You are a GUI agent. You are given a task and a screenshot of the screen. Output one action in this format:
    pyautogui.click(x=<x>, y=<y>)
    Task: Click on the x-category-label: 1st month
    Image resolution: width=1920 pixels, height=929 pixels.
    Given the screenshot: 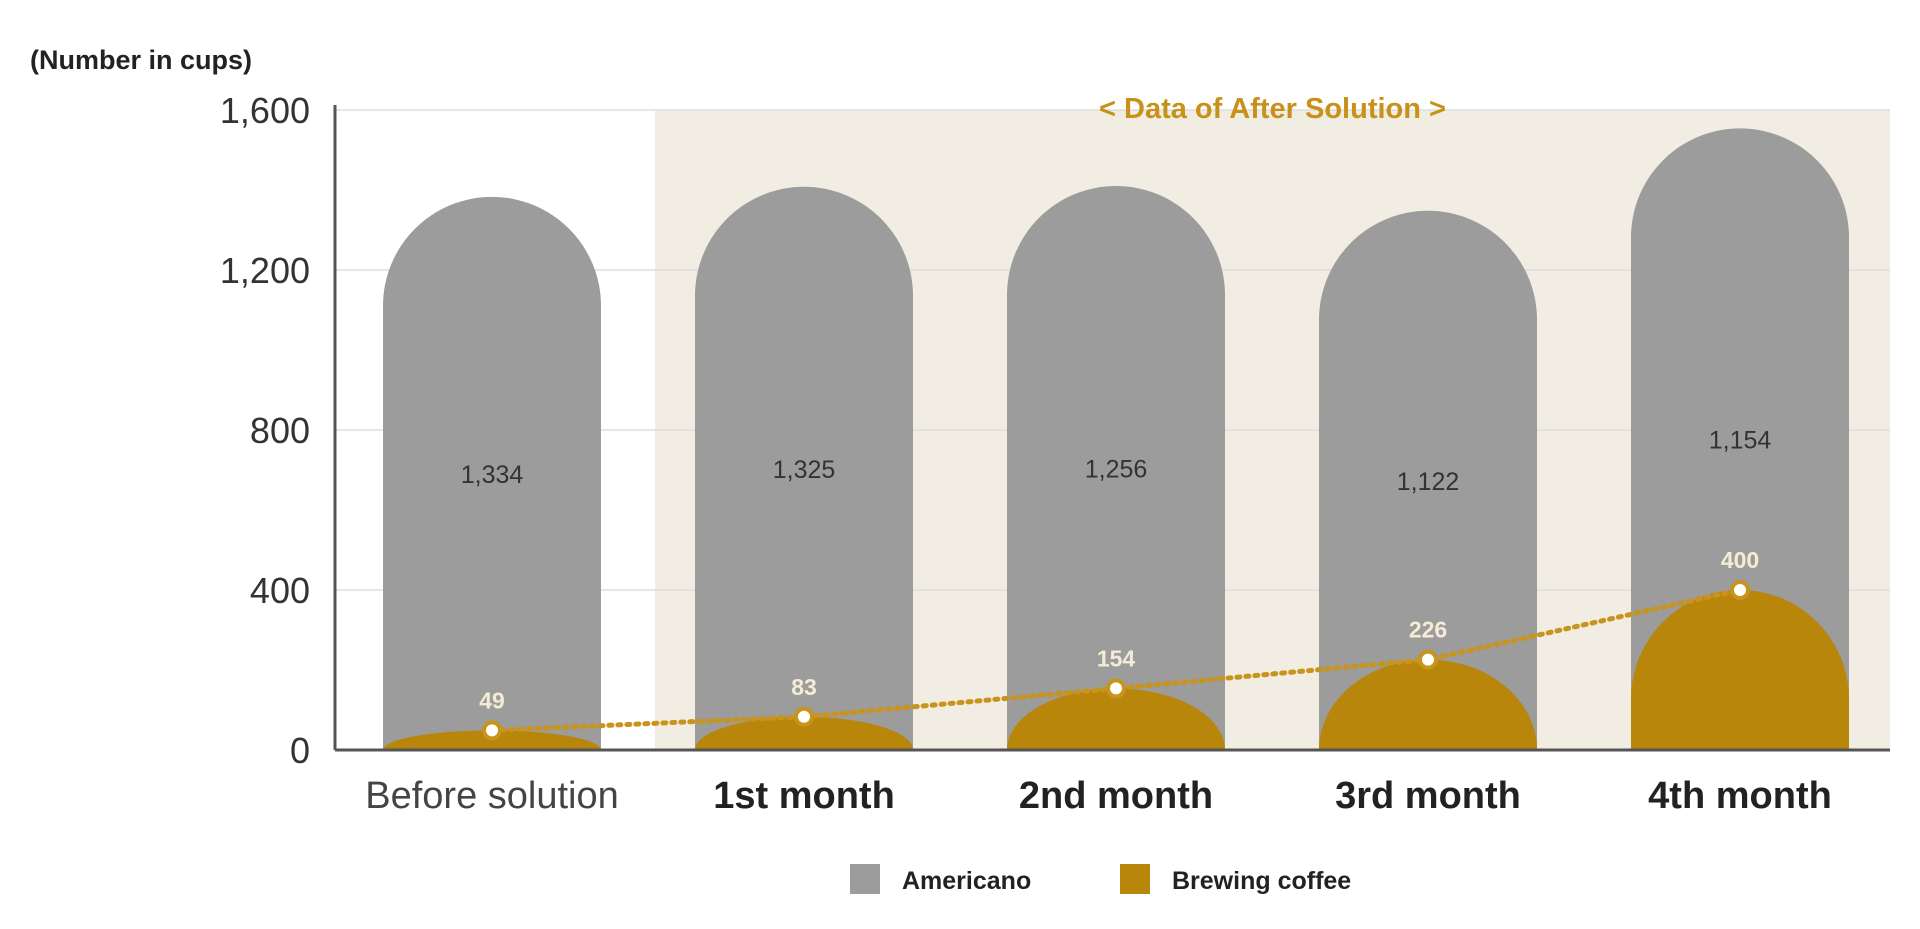 What is the action you would take?
    pyautogui.click(x=804, y=796)
    